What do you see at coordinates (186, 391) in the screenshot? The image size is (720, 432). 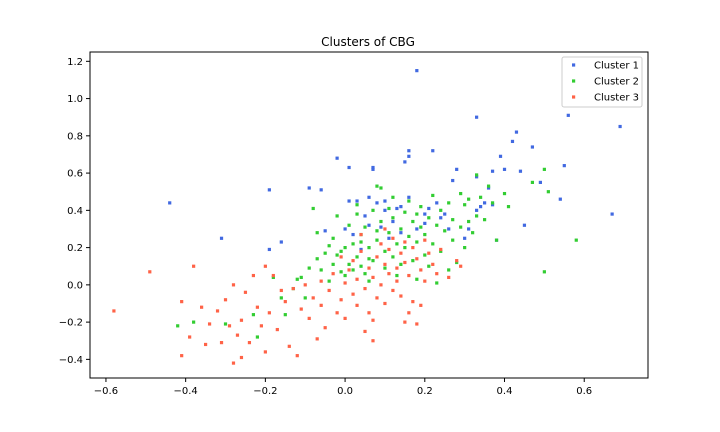 I see `x-tick-label: −0.4` at bounding box center [186, 391].